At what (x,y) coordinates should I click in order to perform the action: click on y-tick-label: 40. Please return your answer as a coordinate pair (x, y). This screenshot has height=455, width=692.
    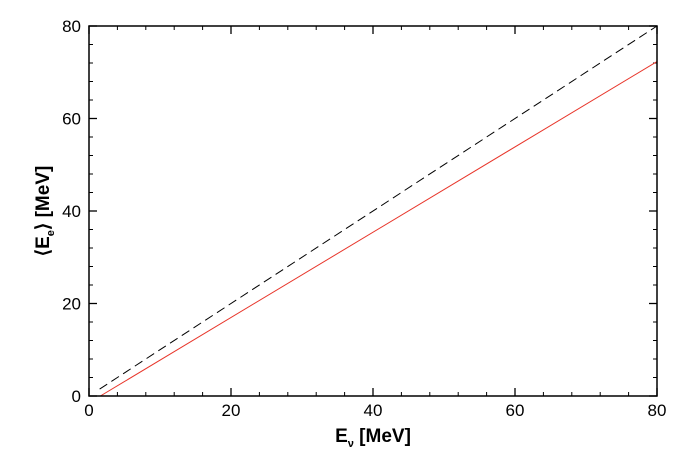
    Looking at the image, I should click on (71, 211).